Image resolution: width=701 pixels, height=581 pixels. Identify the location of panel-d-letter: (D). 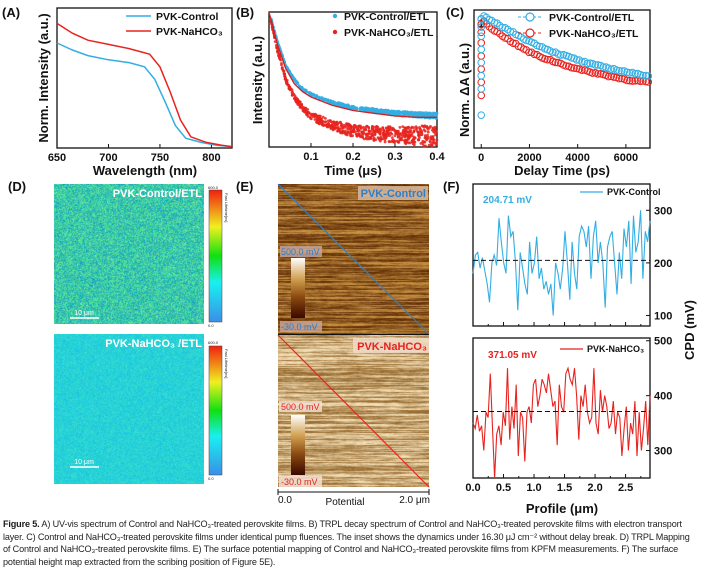
(17, 186).